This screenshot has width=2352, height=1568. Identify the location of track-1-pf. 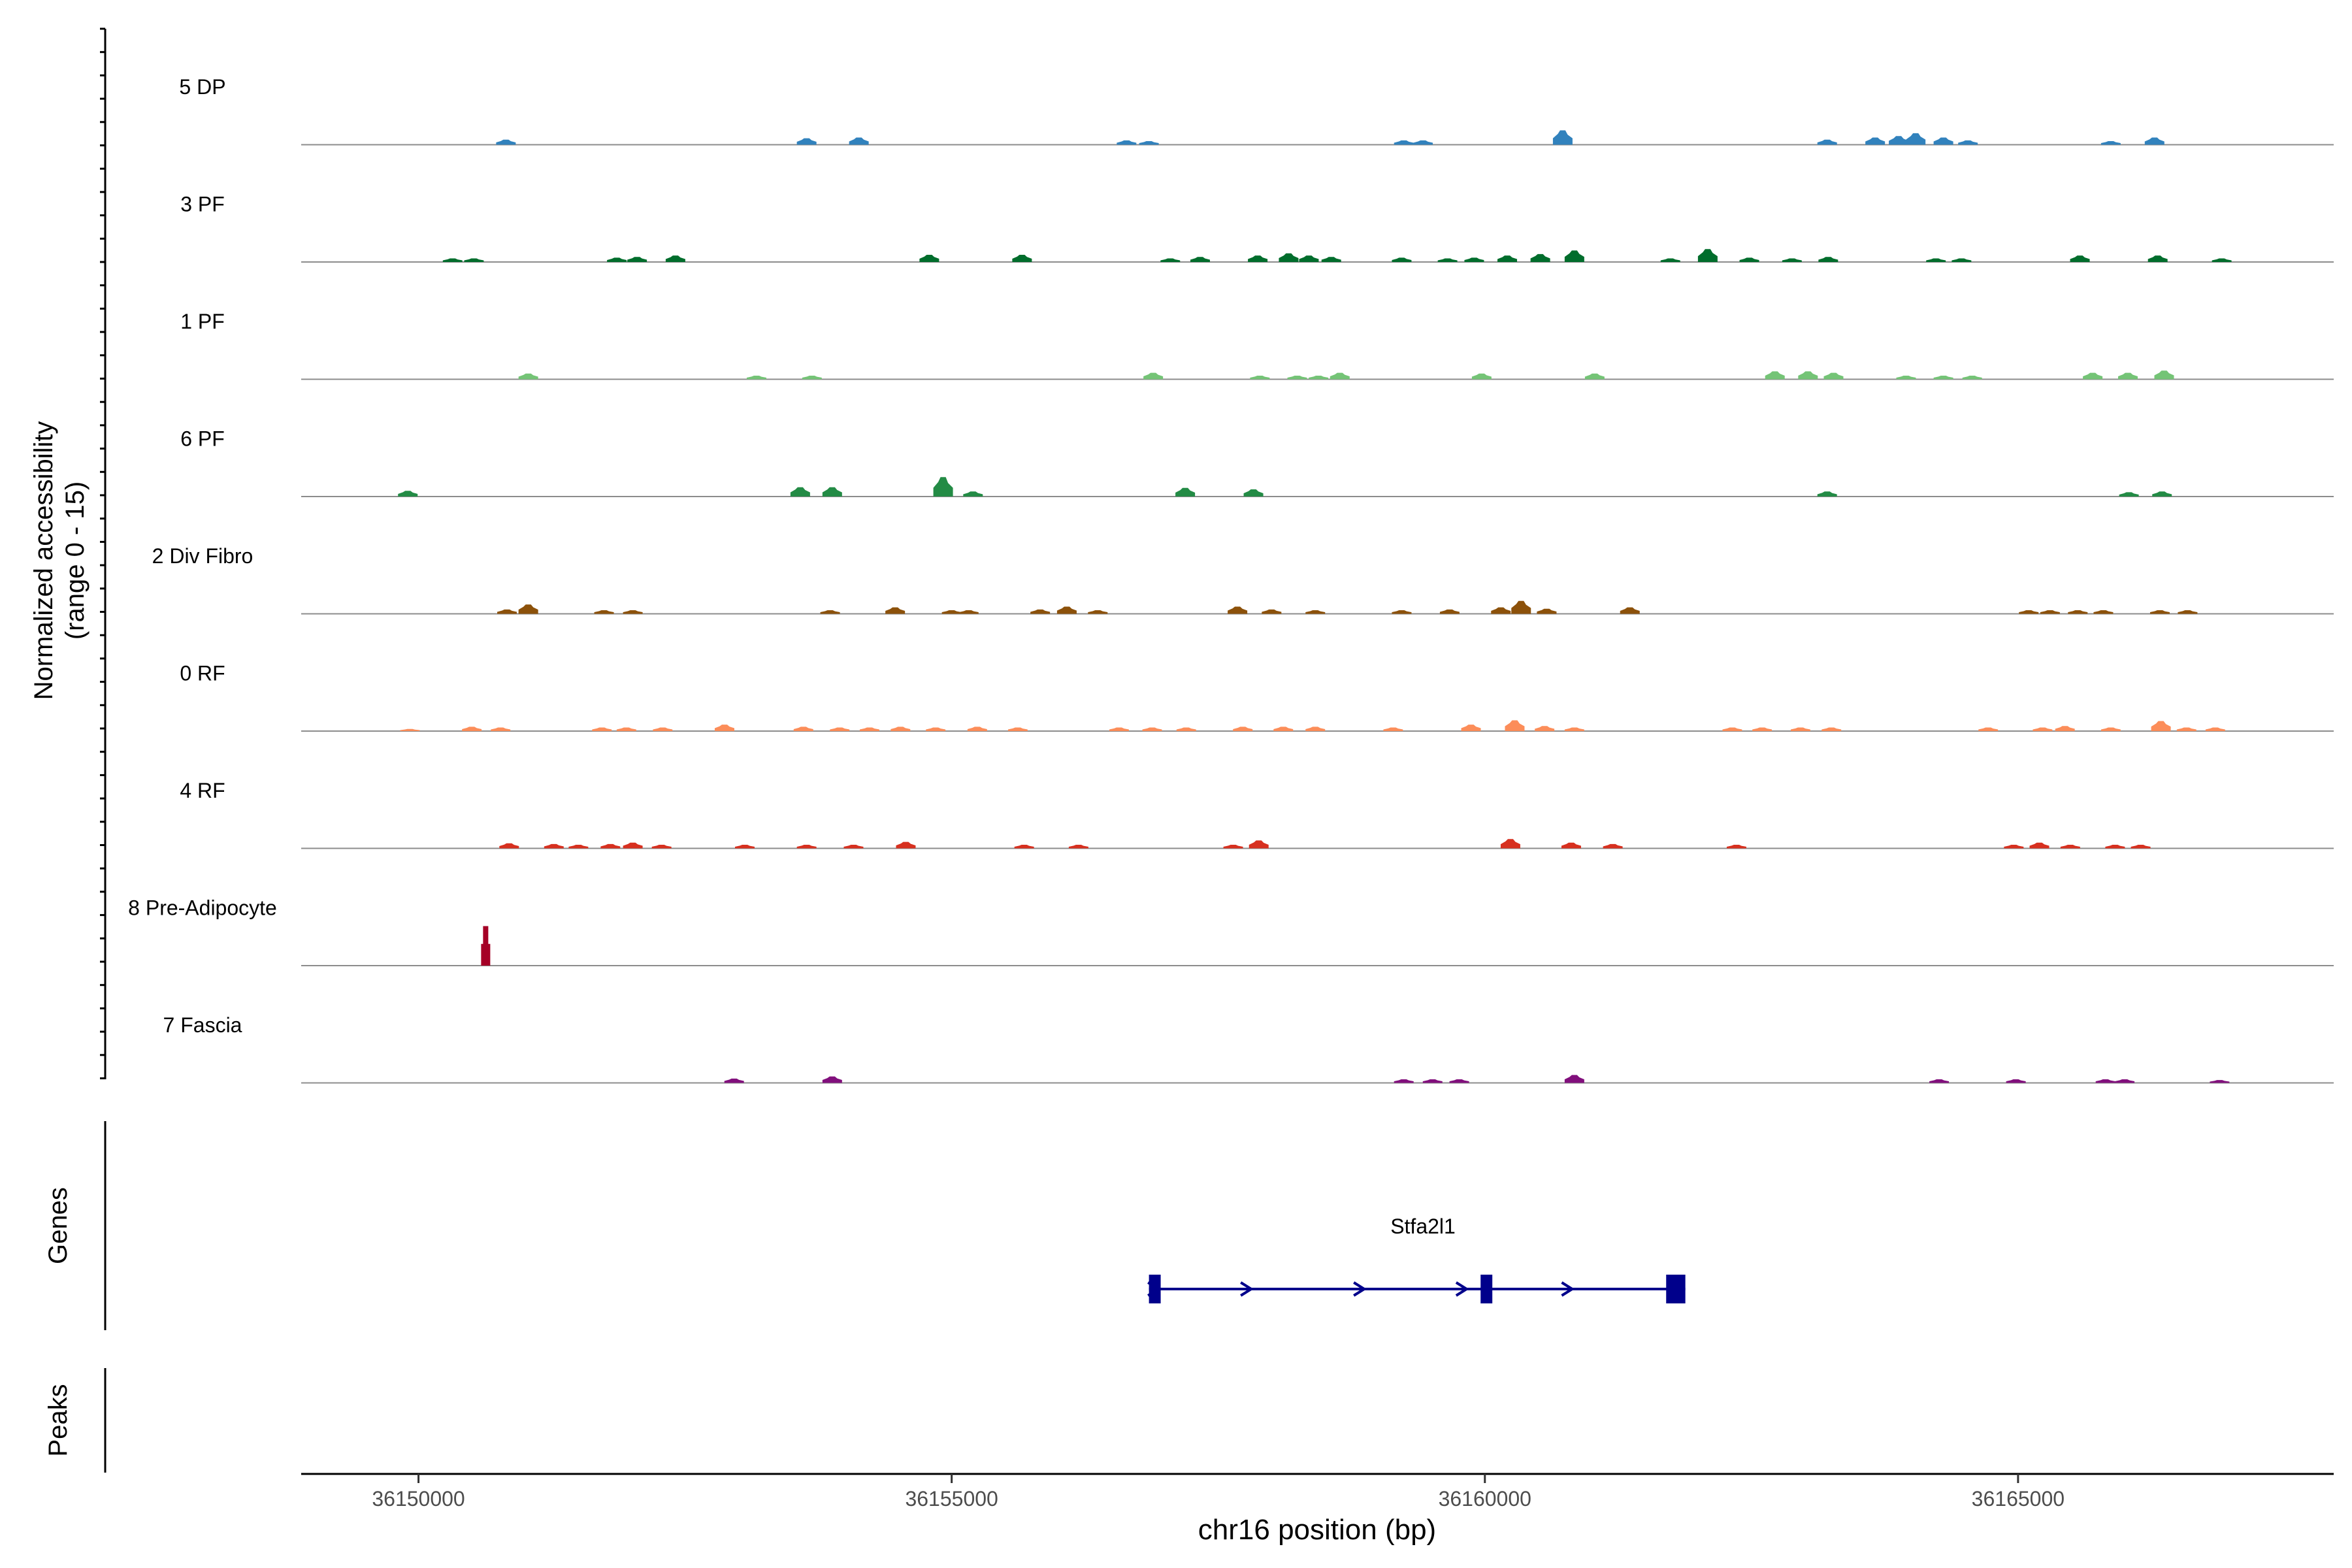
(1317, 375).